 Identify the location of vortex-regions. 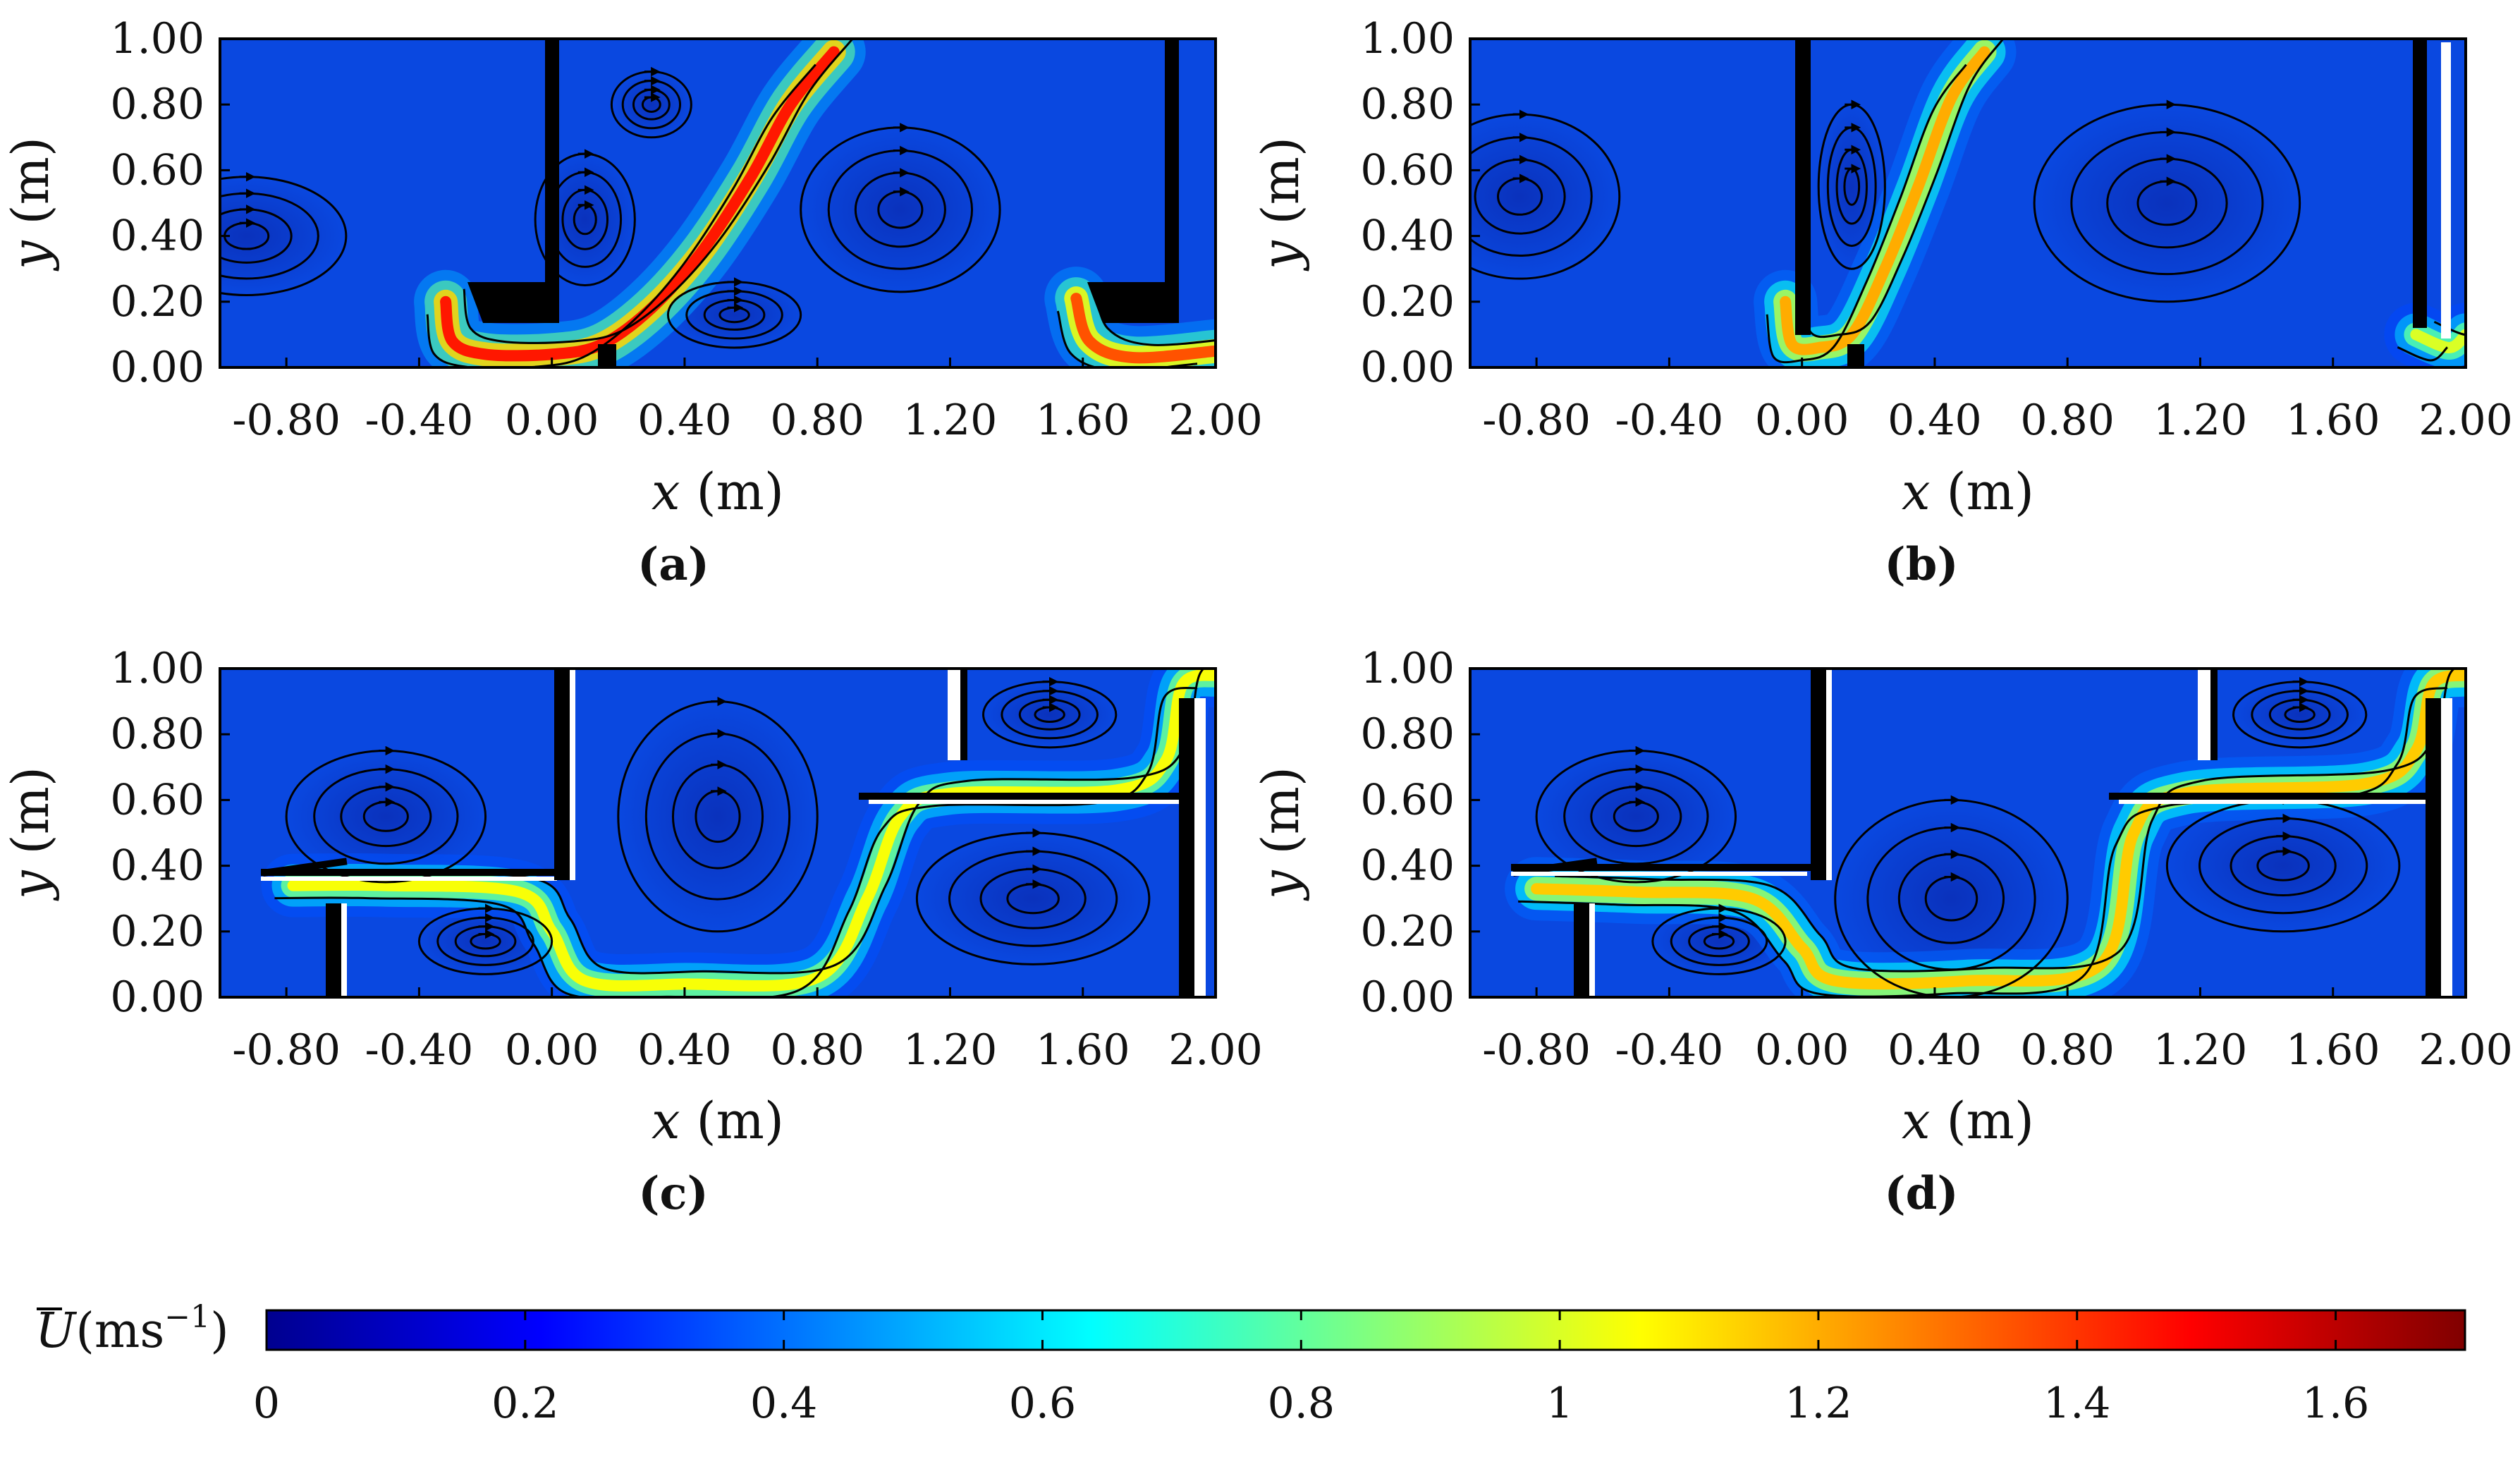
(1885, 203).